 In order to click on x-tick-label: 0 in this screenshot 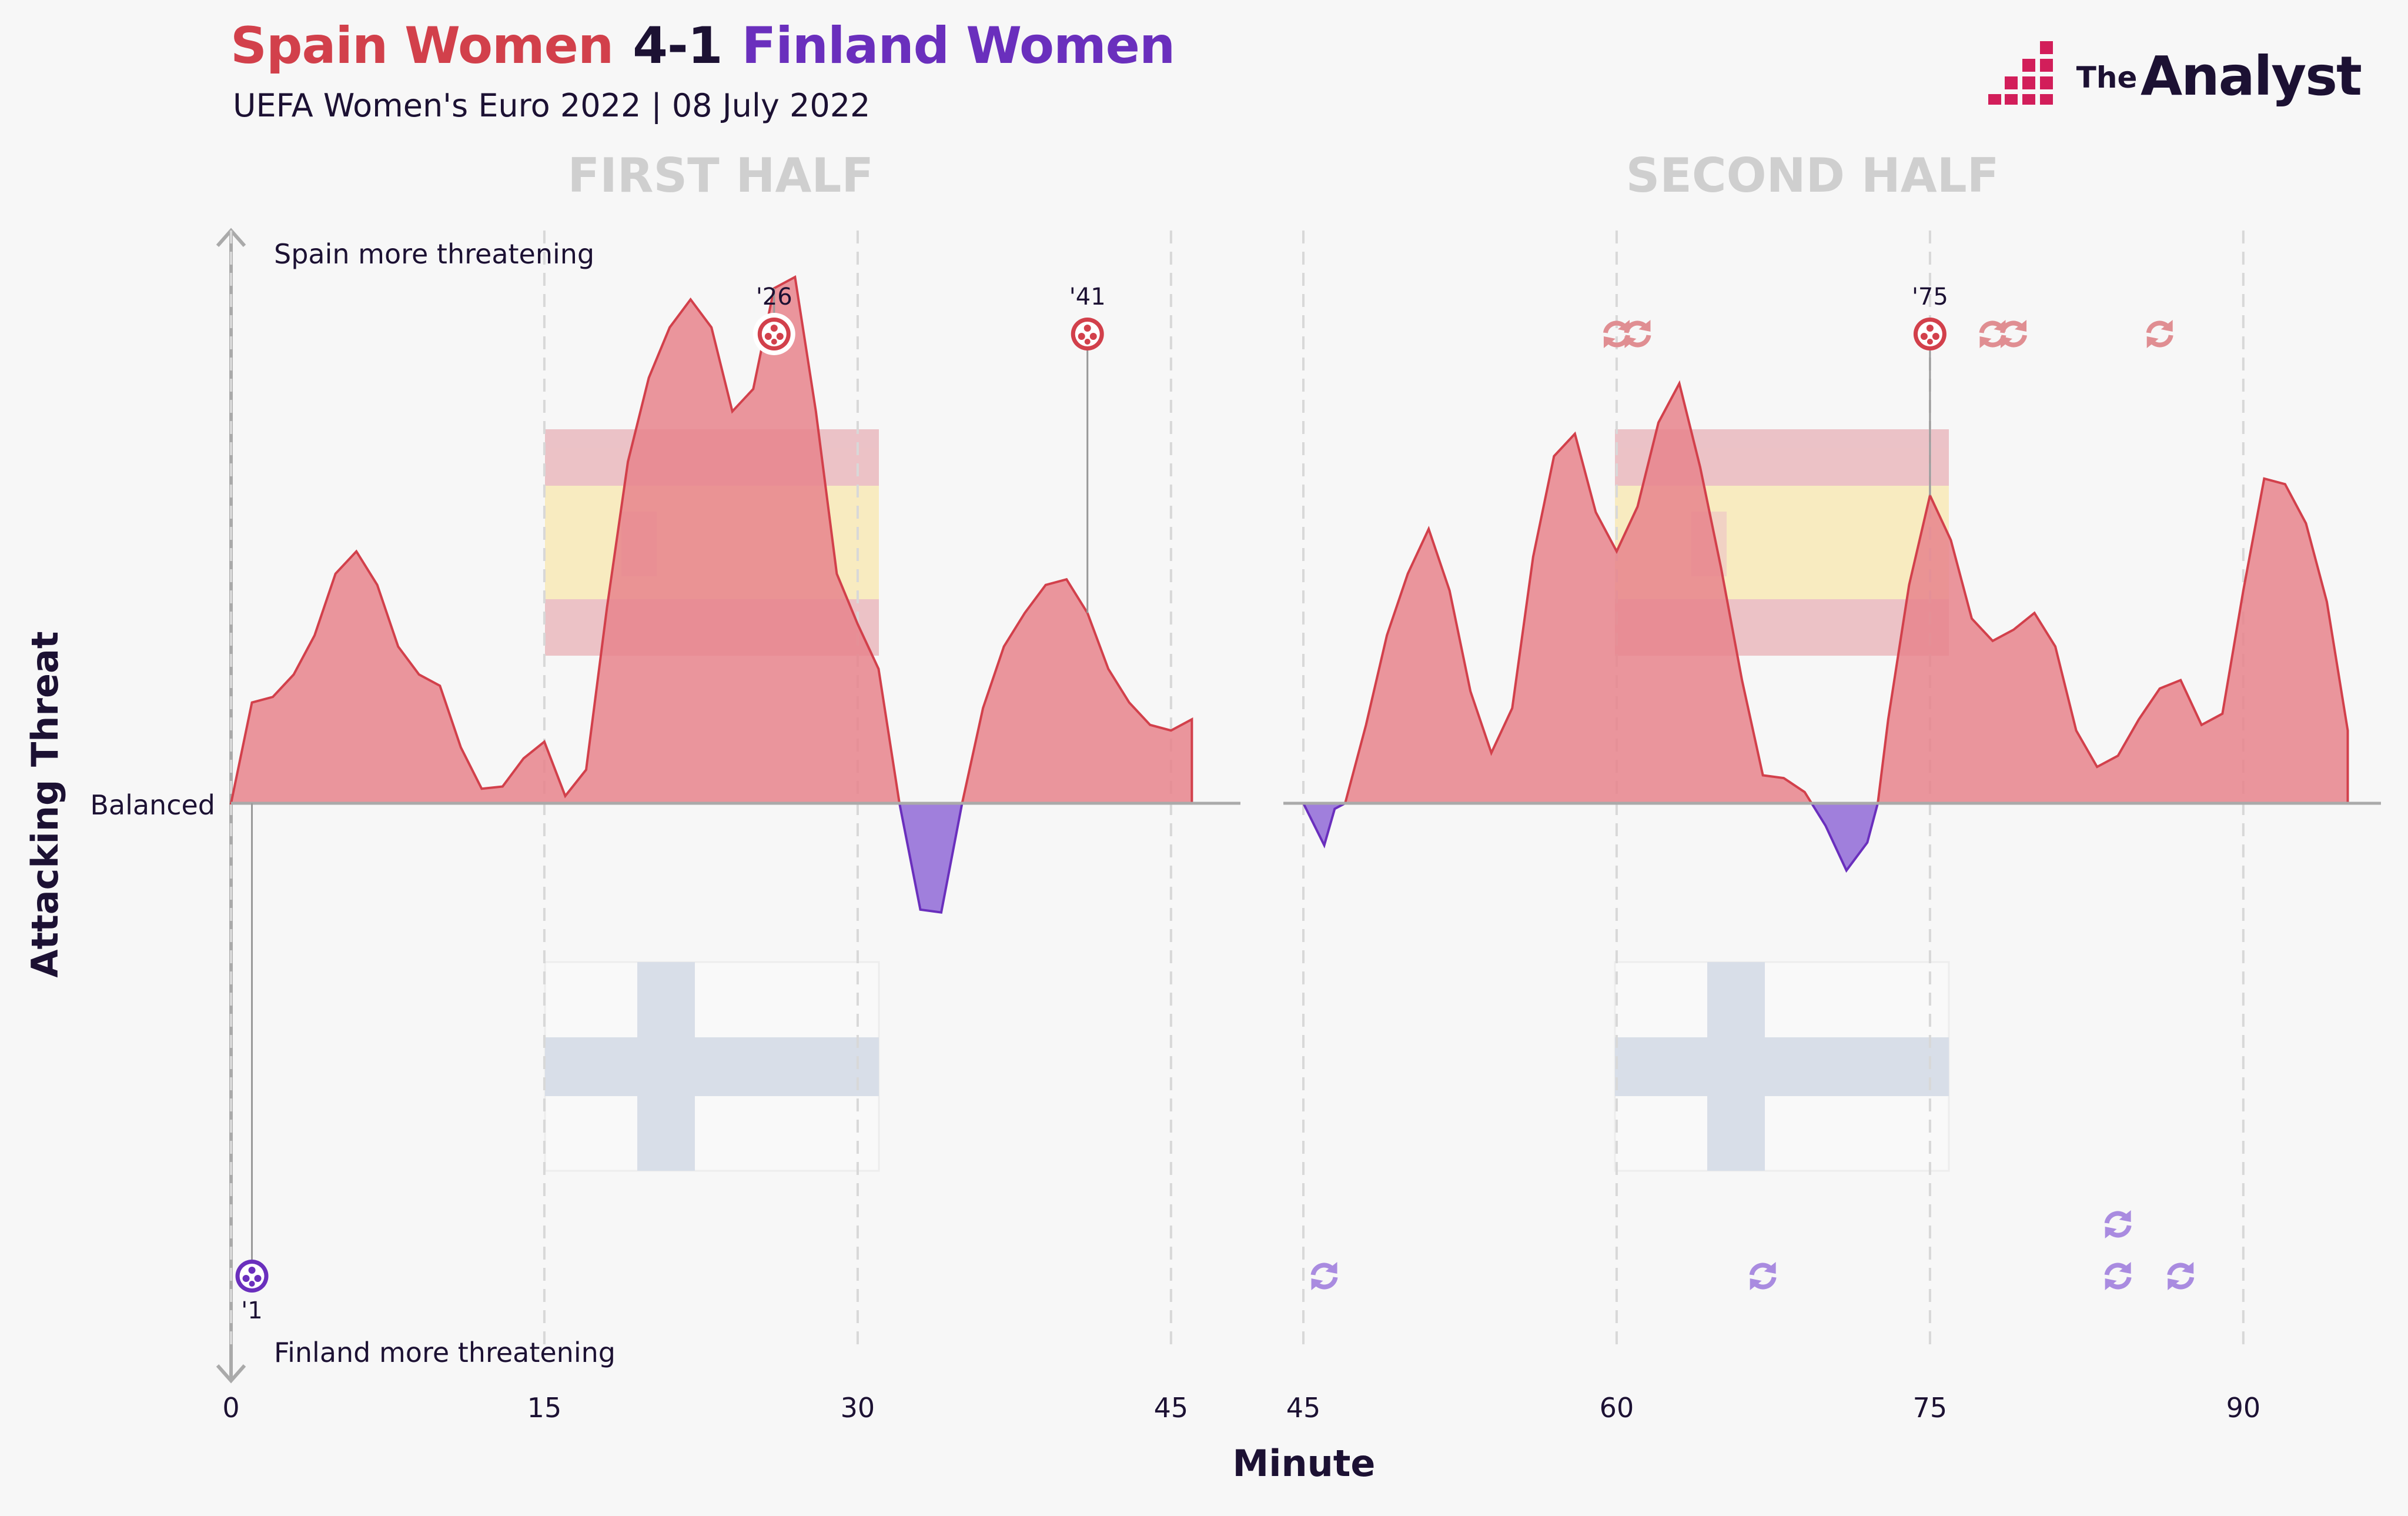, I will do `click(230, 1408)`.